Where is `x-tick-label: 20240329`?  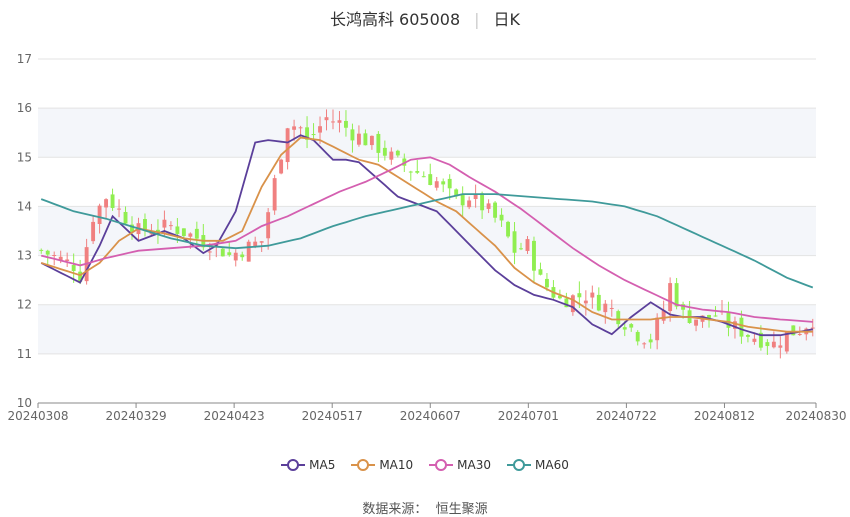 x-tick-label: 20240329 is located at coordinates (136, 416).